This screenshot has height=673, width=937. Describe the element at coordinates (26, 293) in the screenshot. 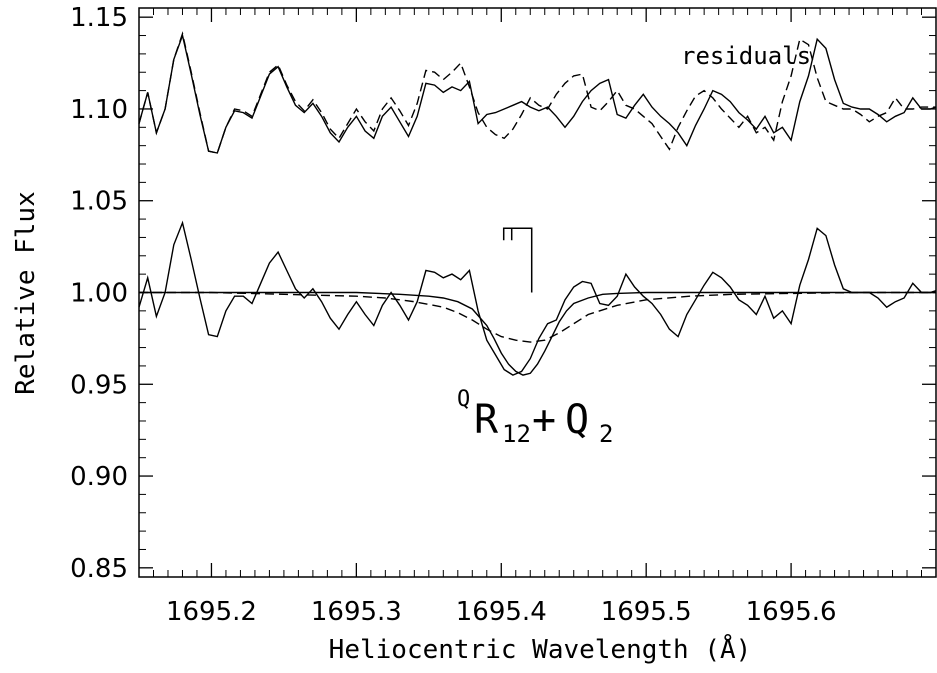

I see `y-axis-title: Relative Flux` at that location.